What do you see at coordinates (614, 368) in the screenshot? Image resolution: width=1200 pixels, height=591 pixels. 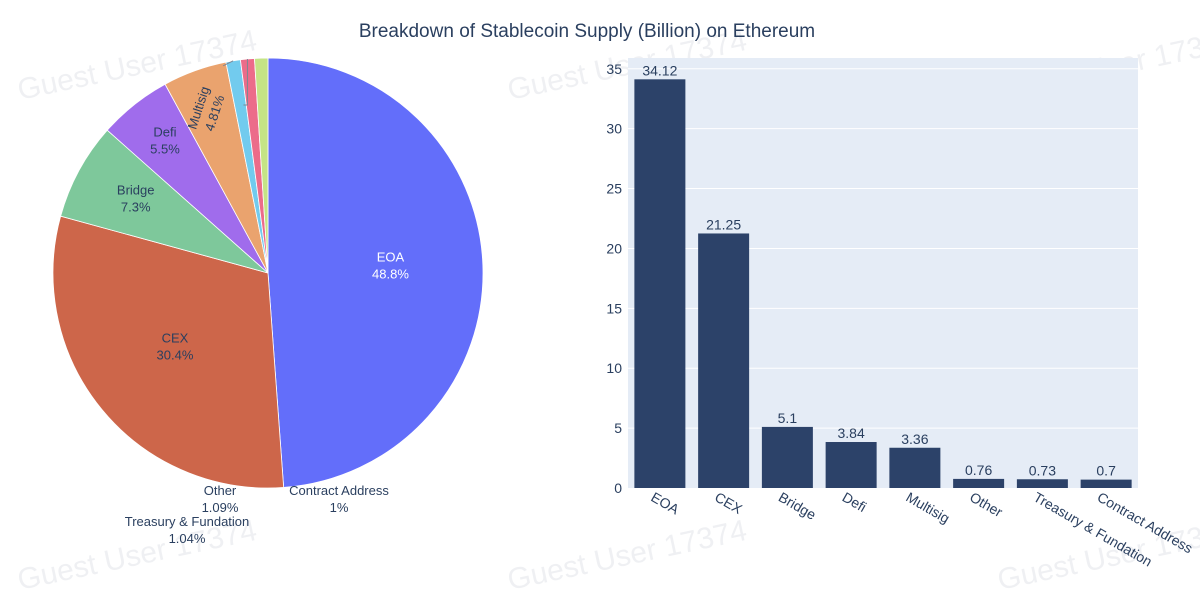 I see `y-tick-label: 10` at bounding box center [614, 368].